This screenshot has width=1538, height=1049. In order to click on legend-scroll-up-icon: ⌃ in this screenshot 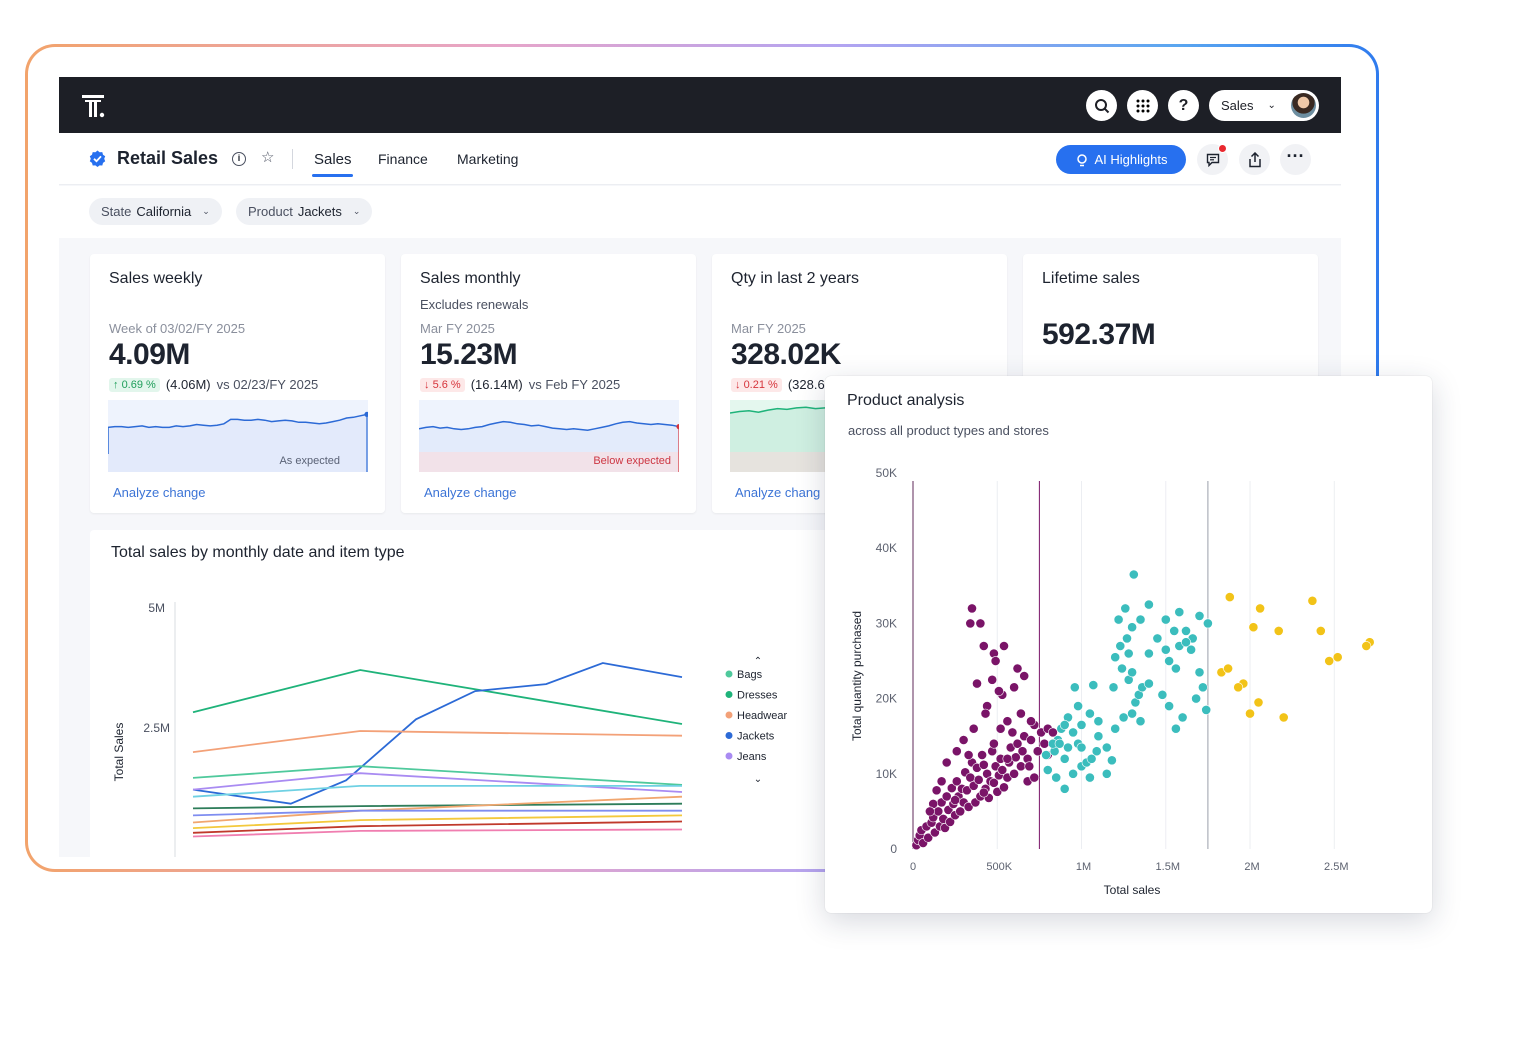, I will do `click(758, 661)`.